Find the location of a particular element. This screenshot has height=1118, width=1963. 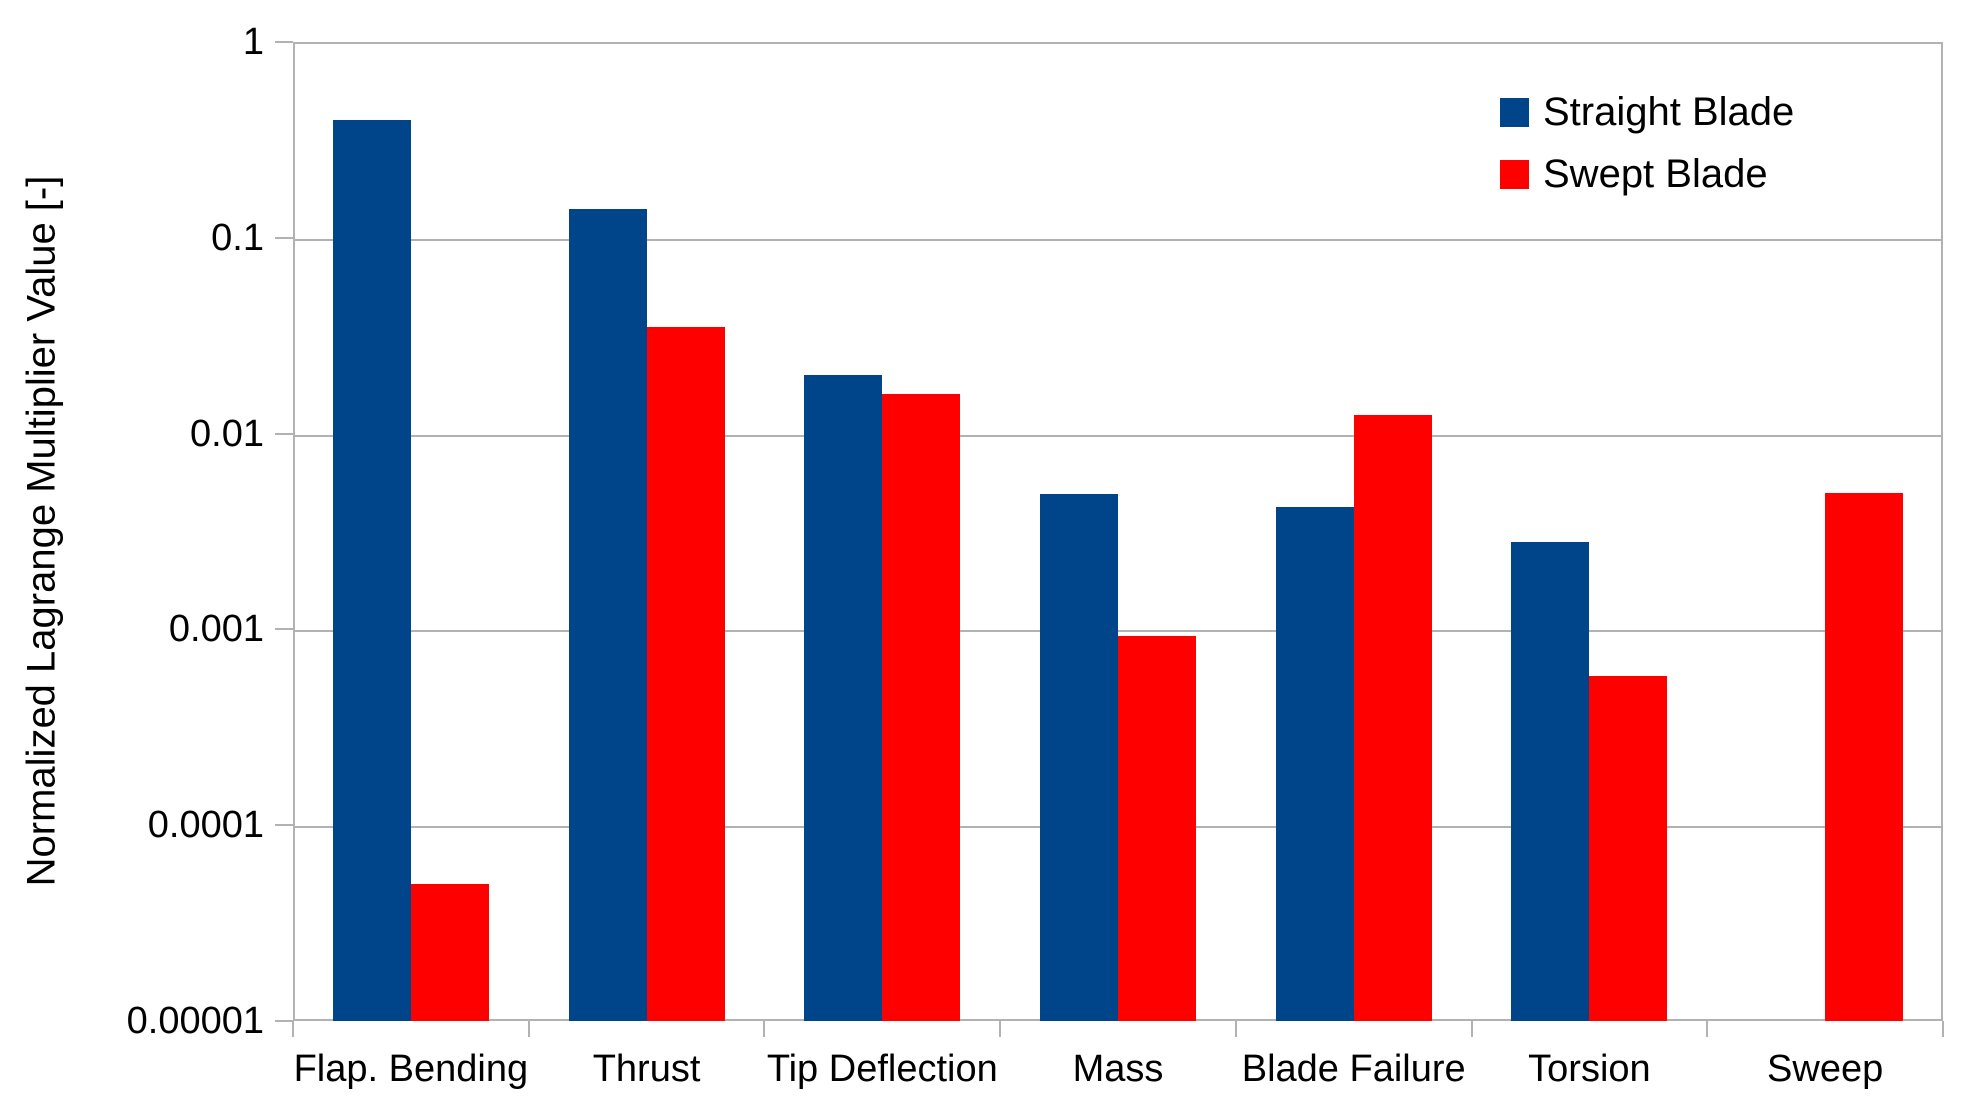

legend: Straight Blade Swept Blade is located at coordinates (1647, 152).